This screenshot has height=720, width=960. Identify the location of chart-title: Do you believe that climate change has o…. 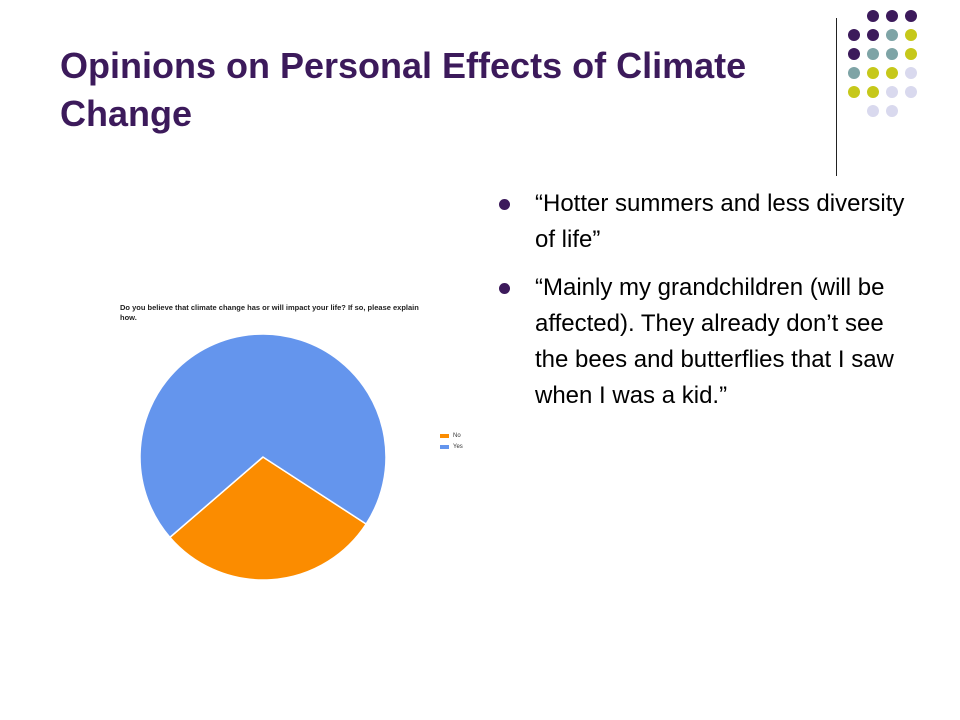
(269, 312).